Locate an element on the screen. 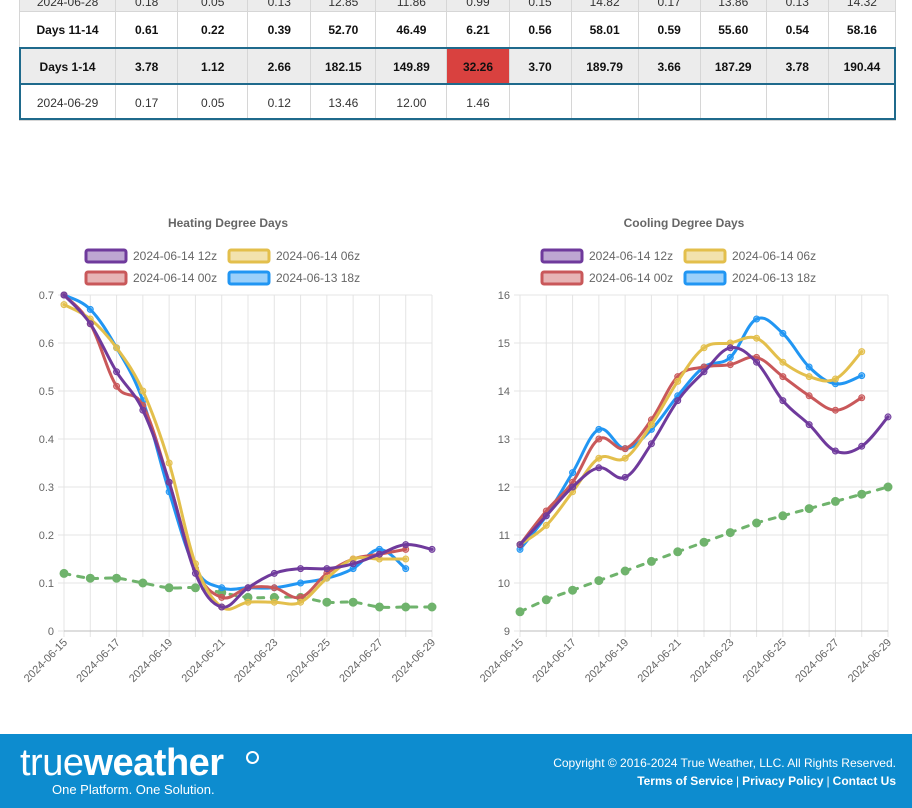 This screenshot has width=912, height=808. x-tick-label: 2024-06-29 is located at coordinates (414, 661).